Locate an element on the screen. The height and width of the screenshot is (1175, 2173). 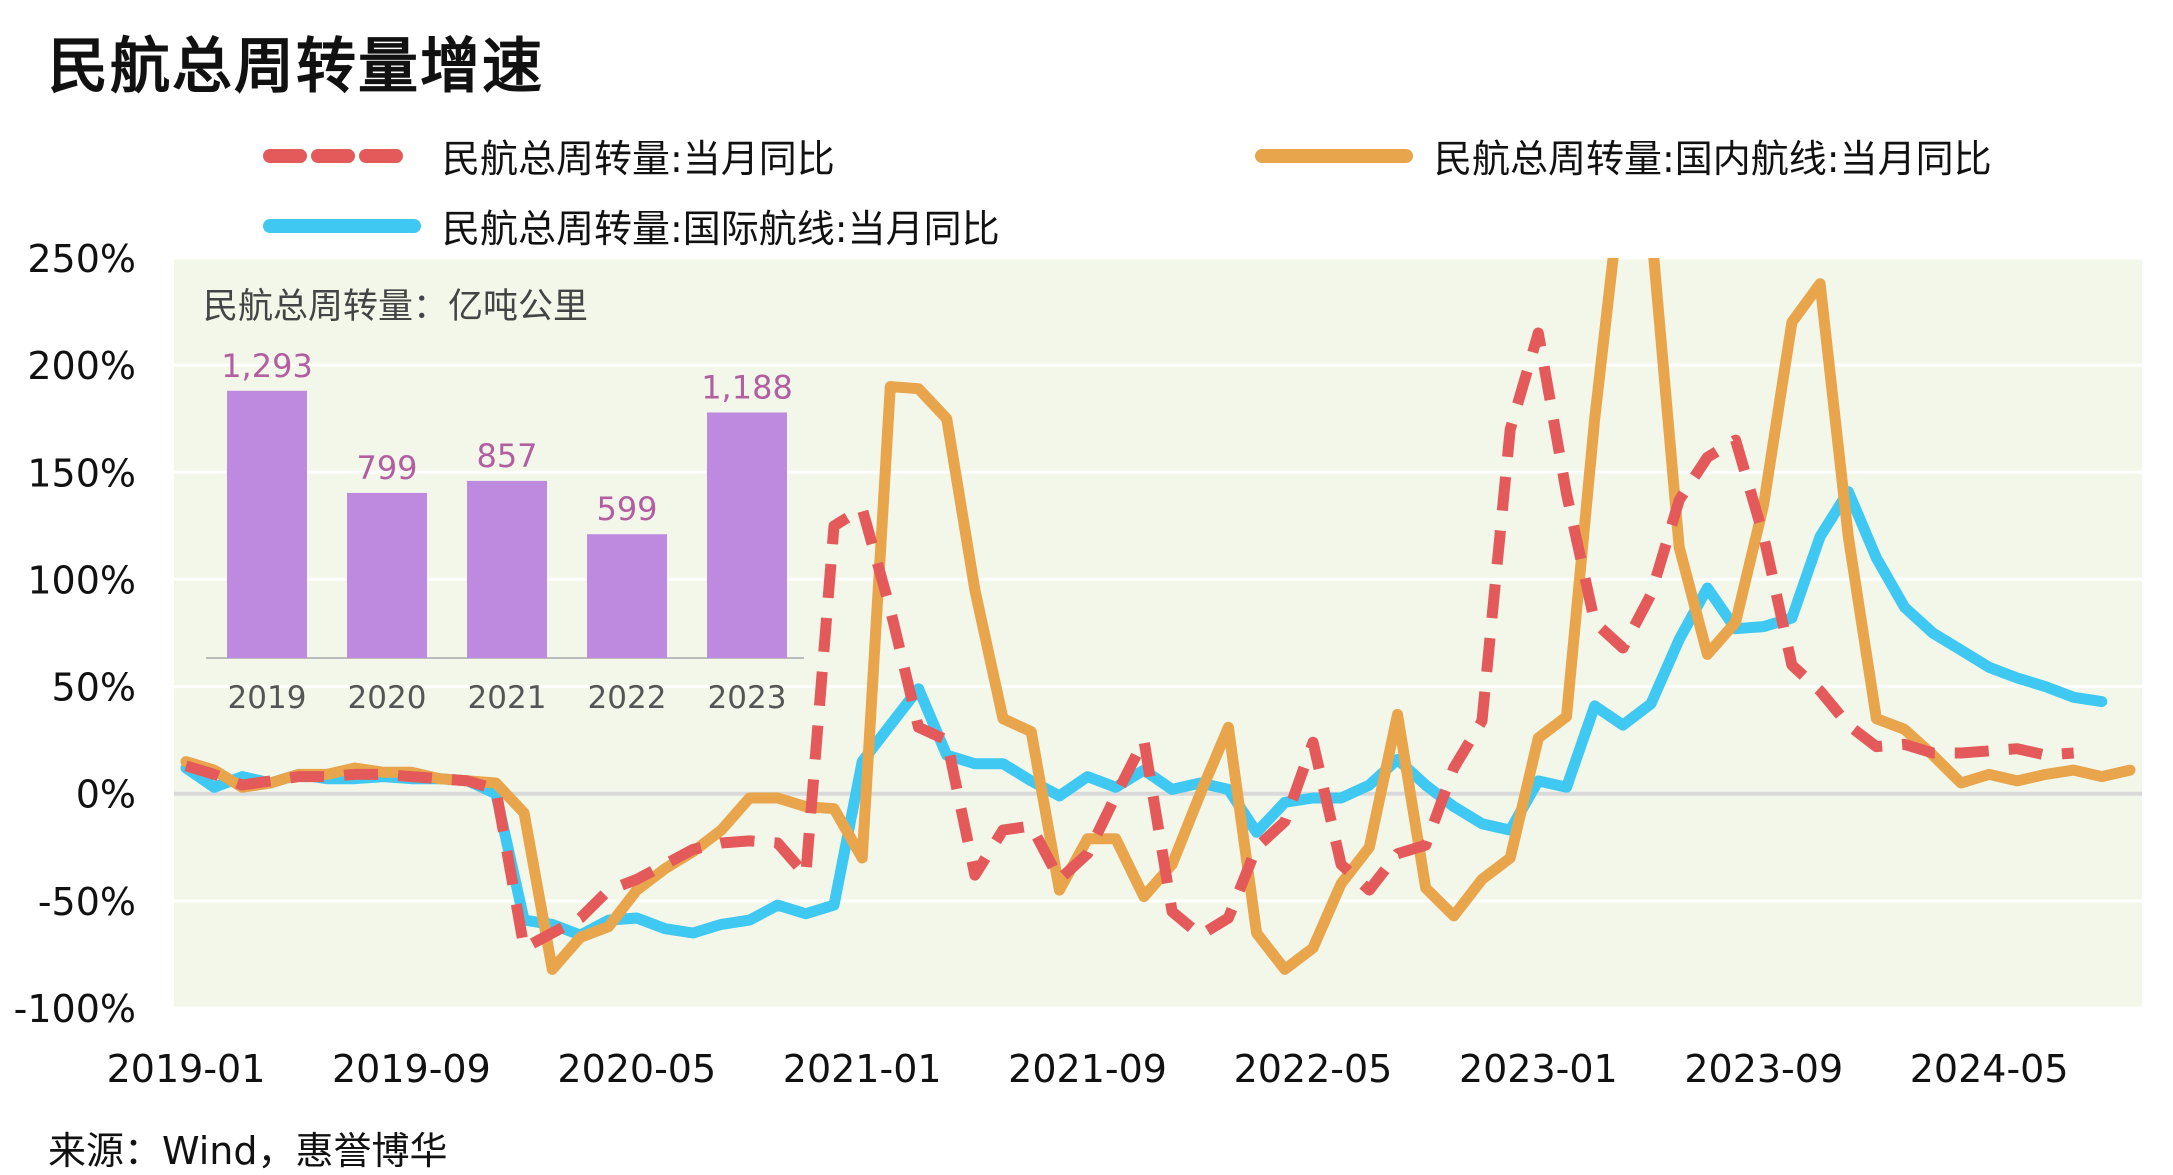
y-axis: -100% -50% 0% 50% 100% 150% 200% 250% is located at coordinates (75, 634).